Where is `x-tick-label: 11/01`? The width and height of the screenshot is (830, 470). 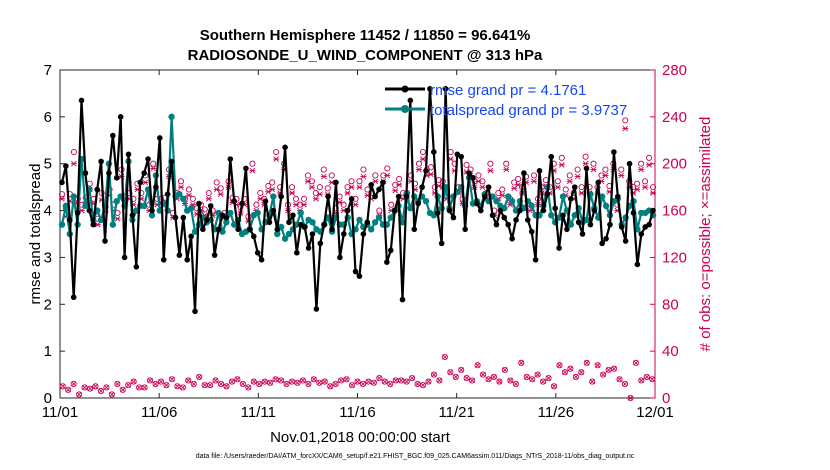 x-tick-label: 11/01 is located at coordinates (60, 412).